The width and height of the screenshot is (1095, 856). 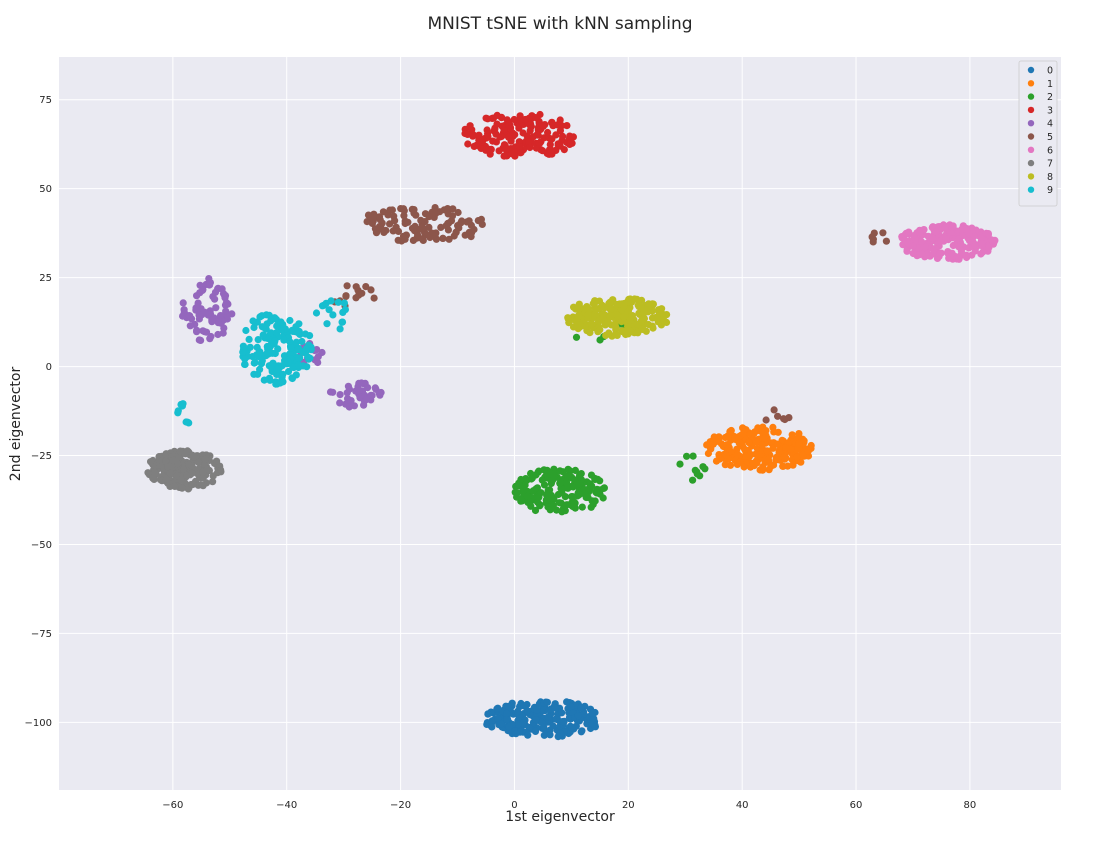 I want to click on x-axis-label: 1st eigenvector, so click(x=560, y=817).